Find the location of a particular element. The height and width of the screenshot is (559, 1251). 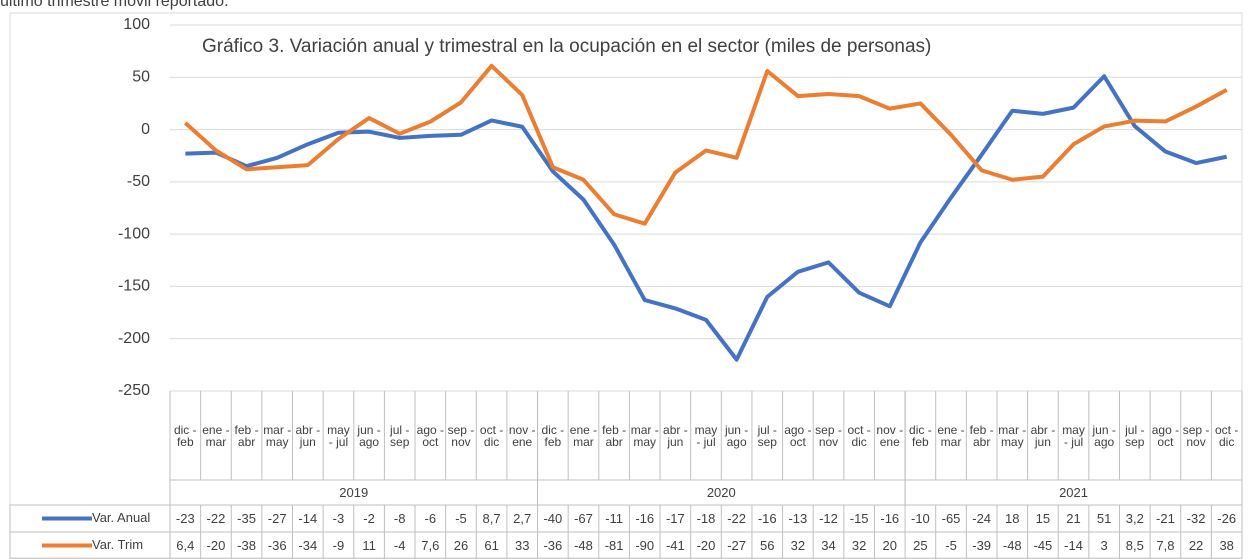

data-label: -6 is located at coordinates (430, 518).